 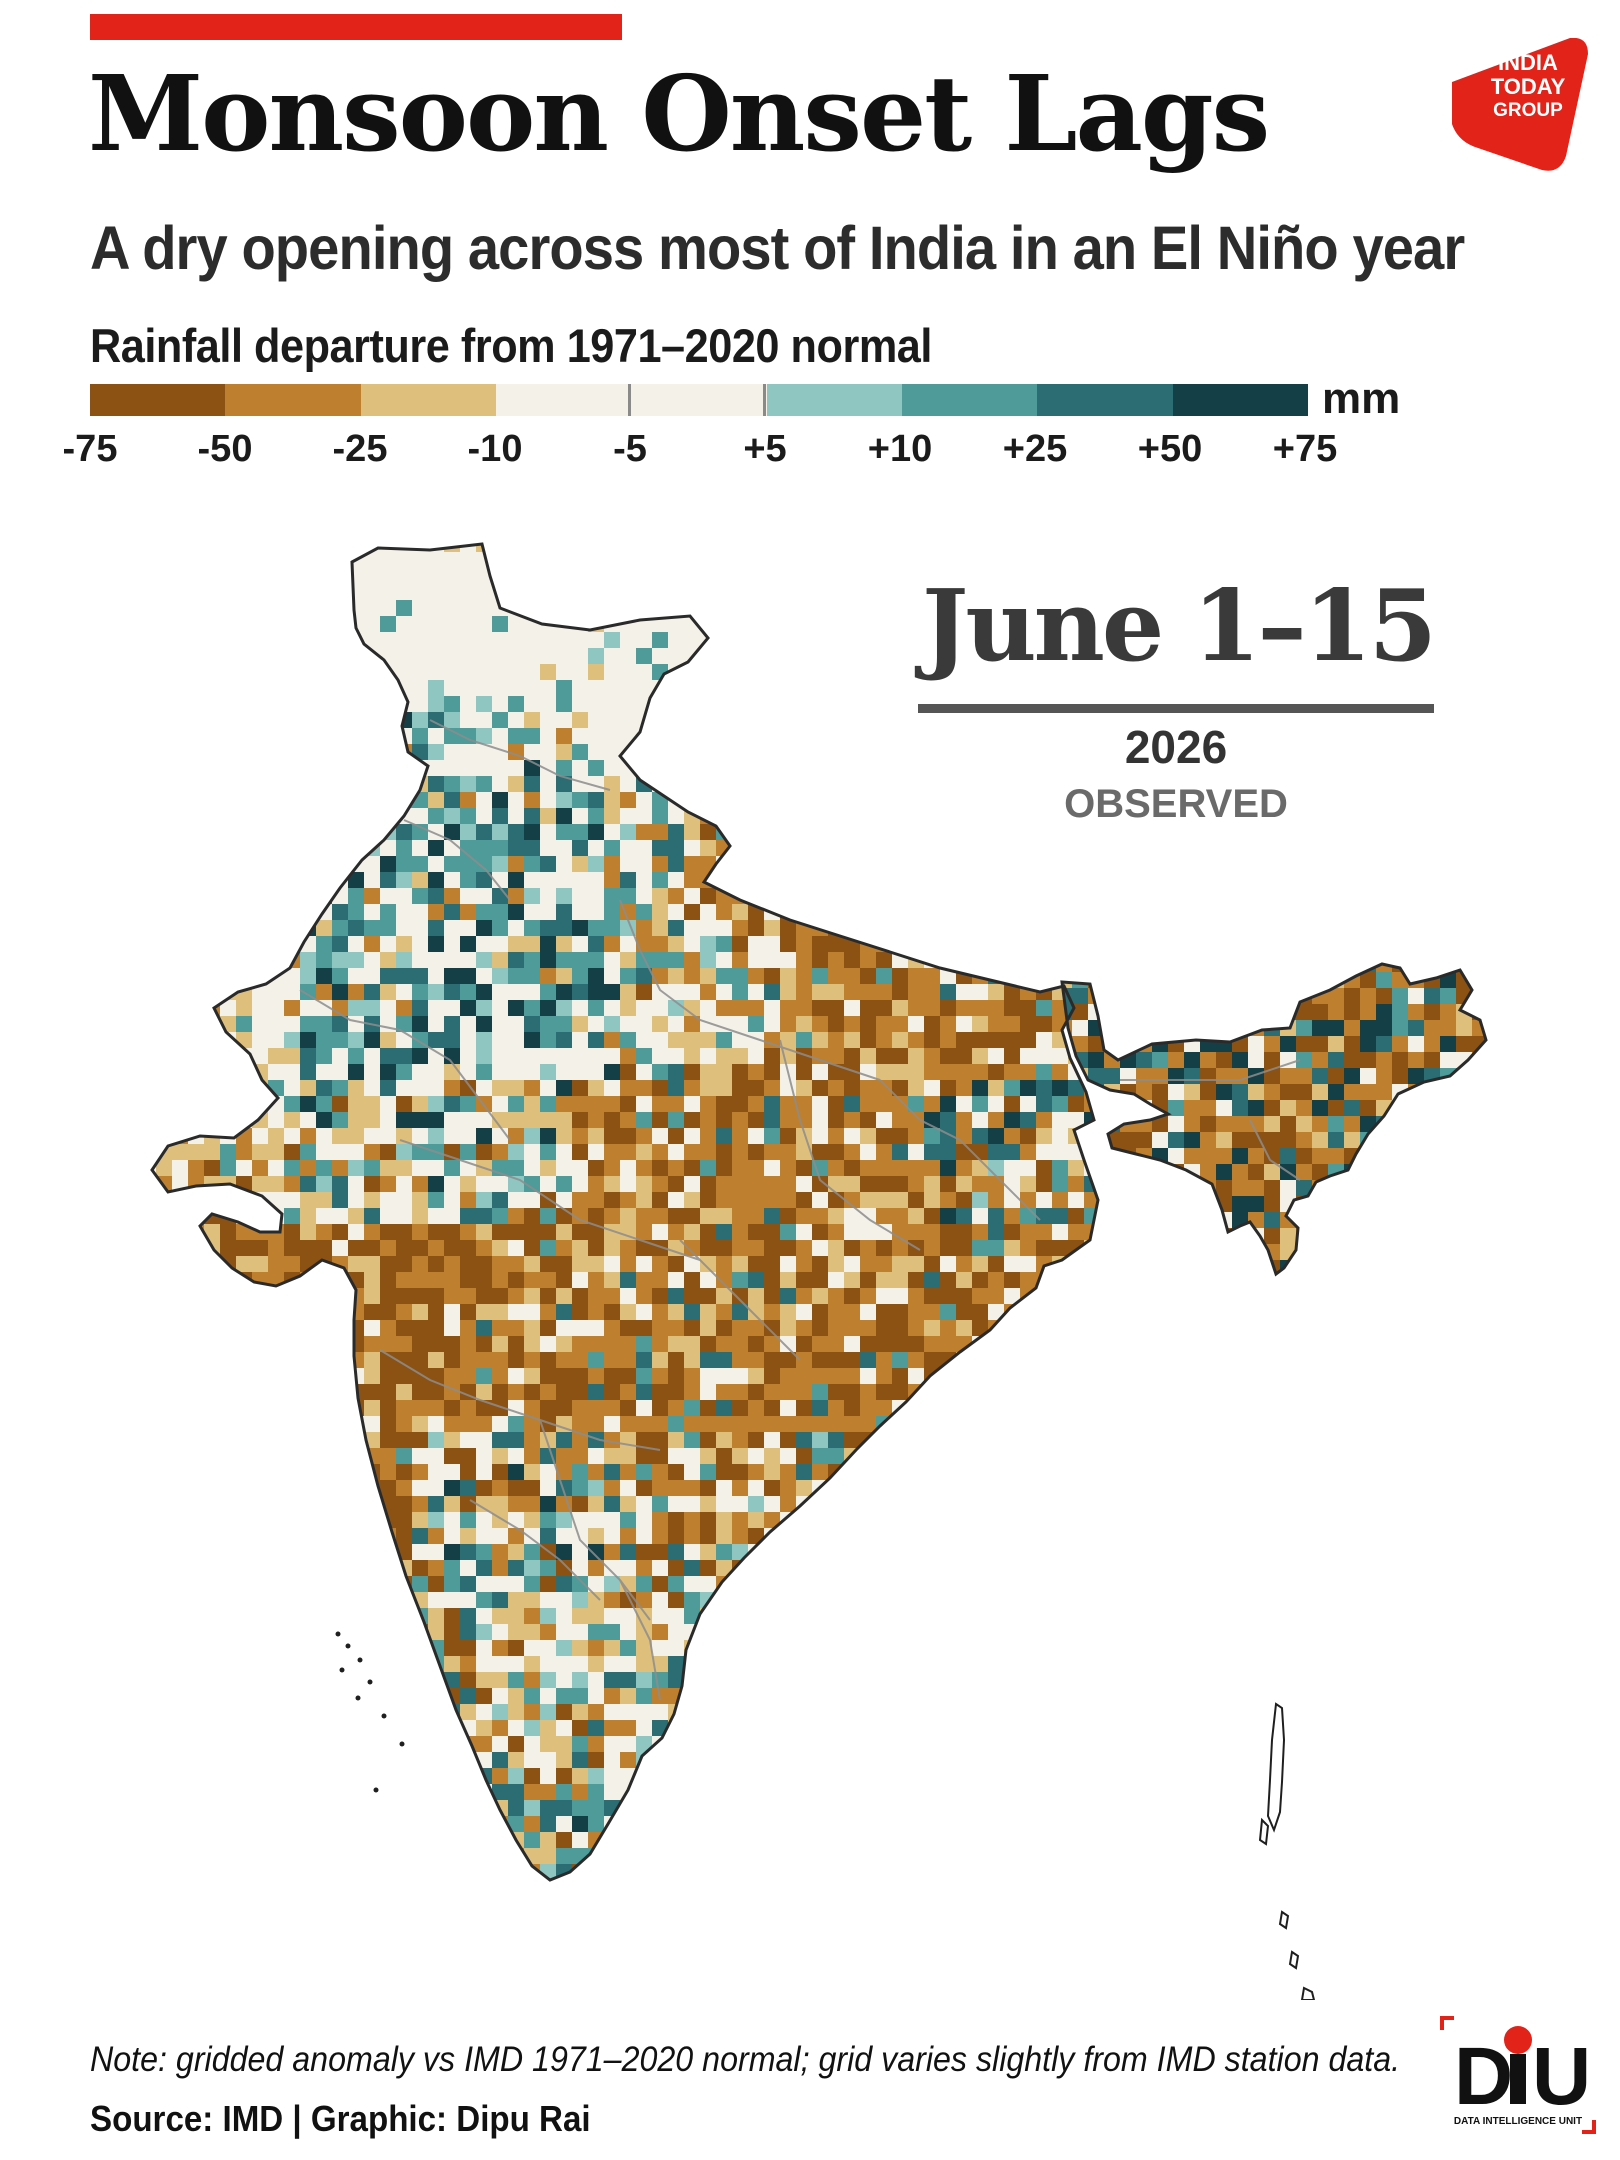 I want to click on lakshadweep-islands, so click(x=370, y=1712).